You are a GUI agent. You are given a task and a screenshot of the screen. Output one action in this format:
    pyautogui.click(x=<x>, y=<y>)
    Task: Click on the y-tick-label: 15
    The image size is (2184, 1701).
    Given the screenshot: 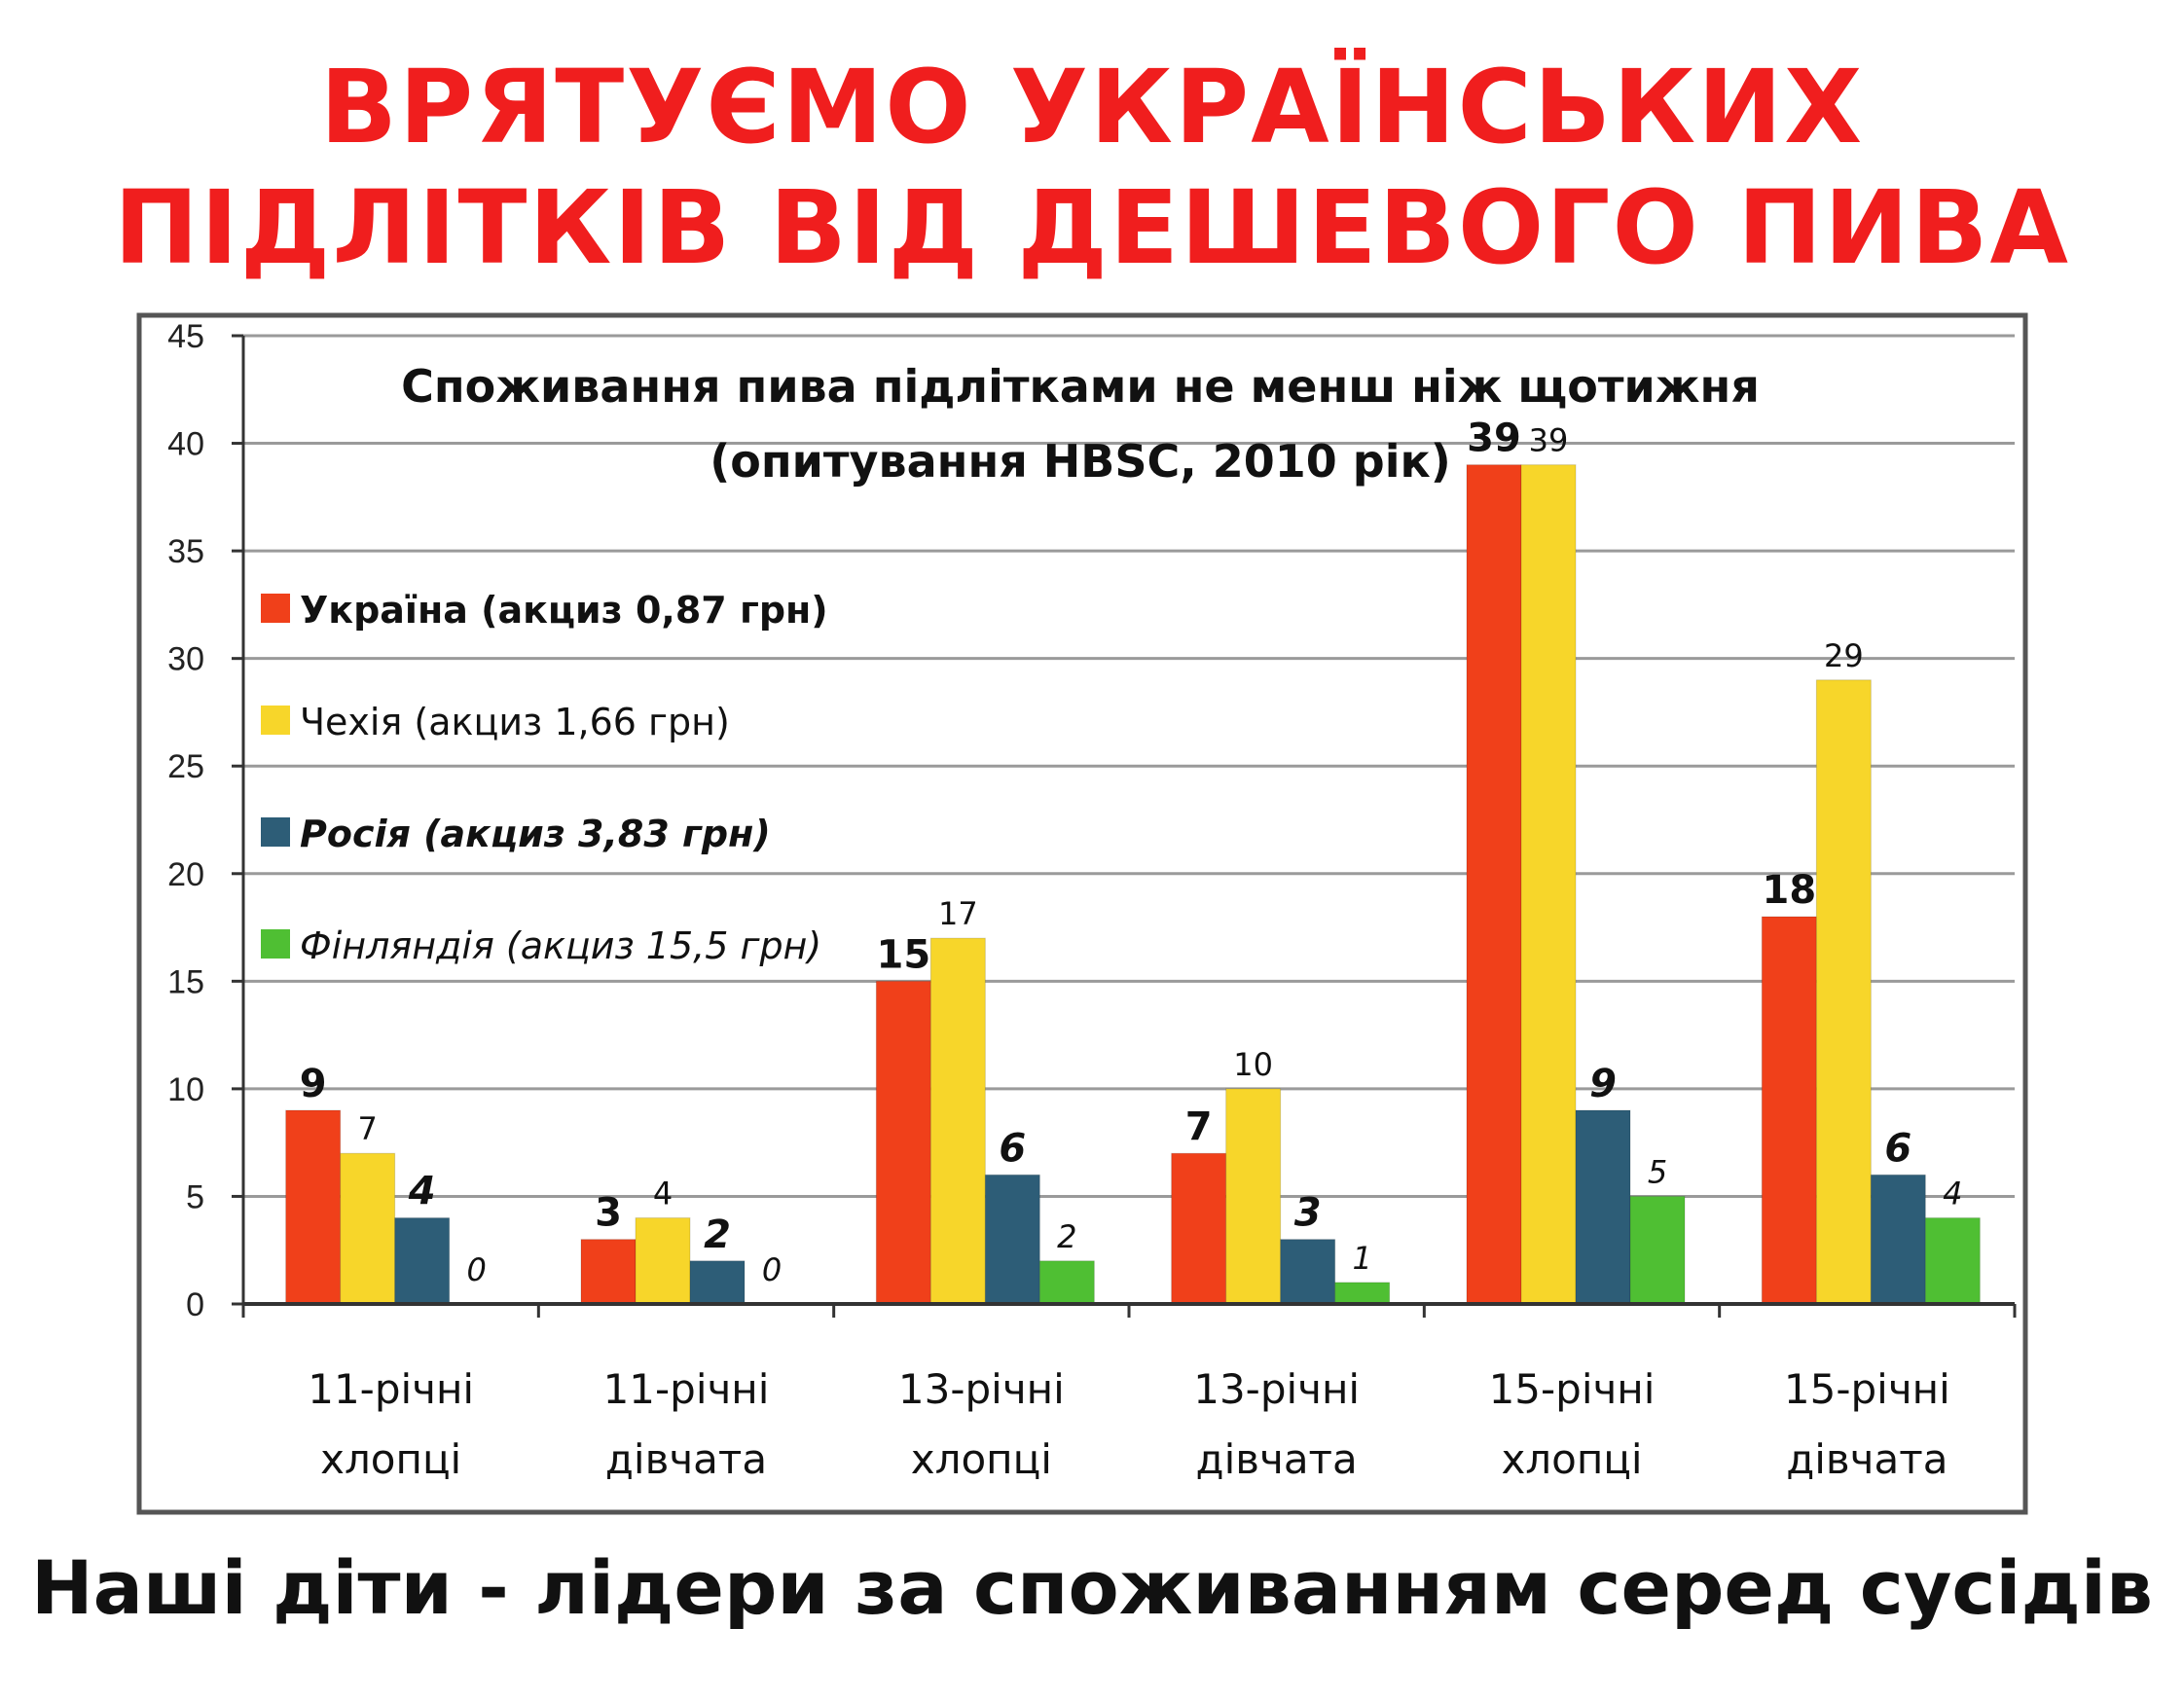 What is the action you would take?
    pyautogui.click(x=185, y=981)
    